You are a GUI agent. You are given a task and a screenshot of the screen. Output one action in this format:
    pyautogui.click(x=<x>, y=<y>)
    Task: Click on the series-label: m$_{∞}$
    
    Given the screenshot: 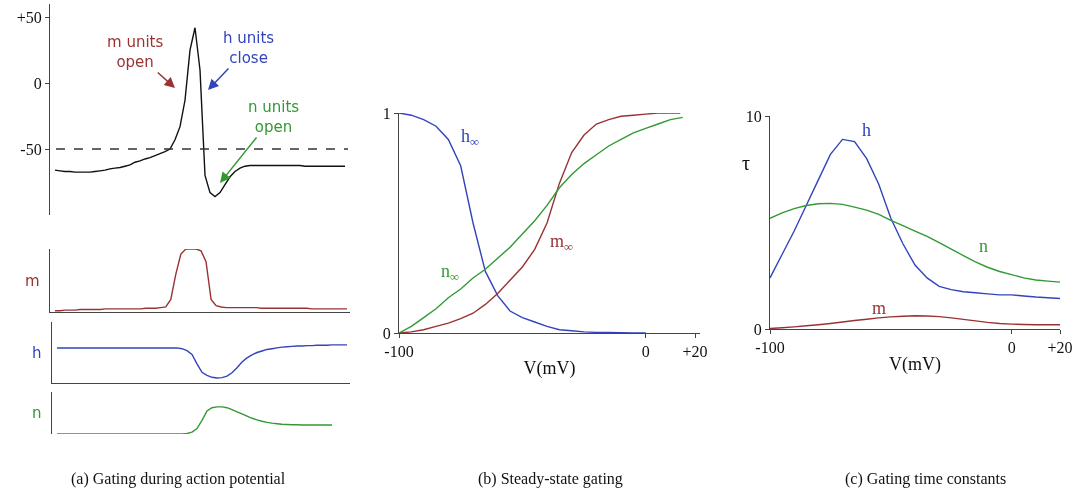 What is the action you would take?
    pyautogui.click(x=562, y=242)
    